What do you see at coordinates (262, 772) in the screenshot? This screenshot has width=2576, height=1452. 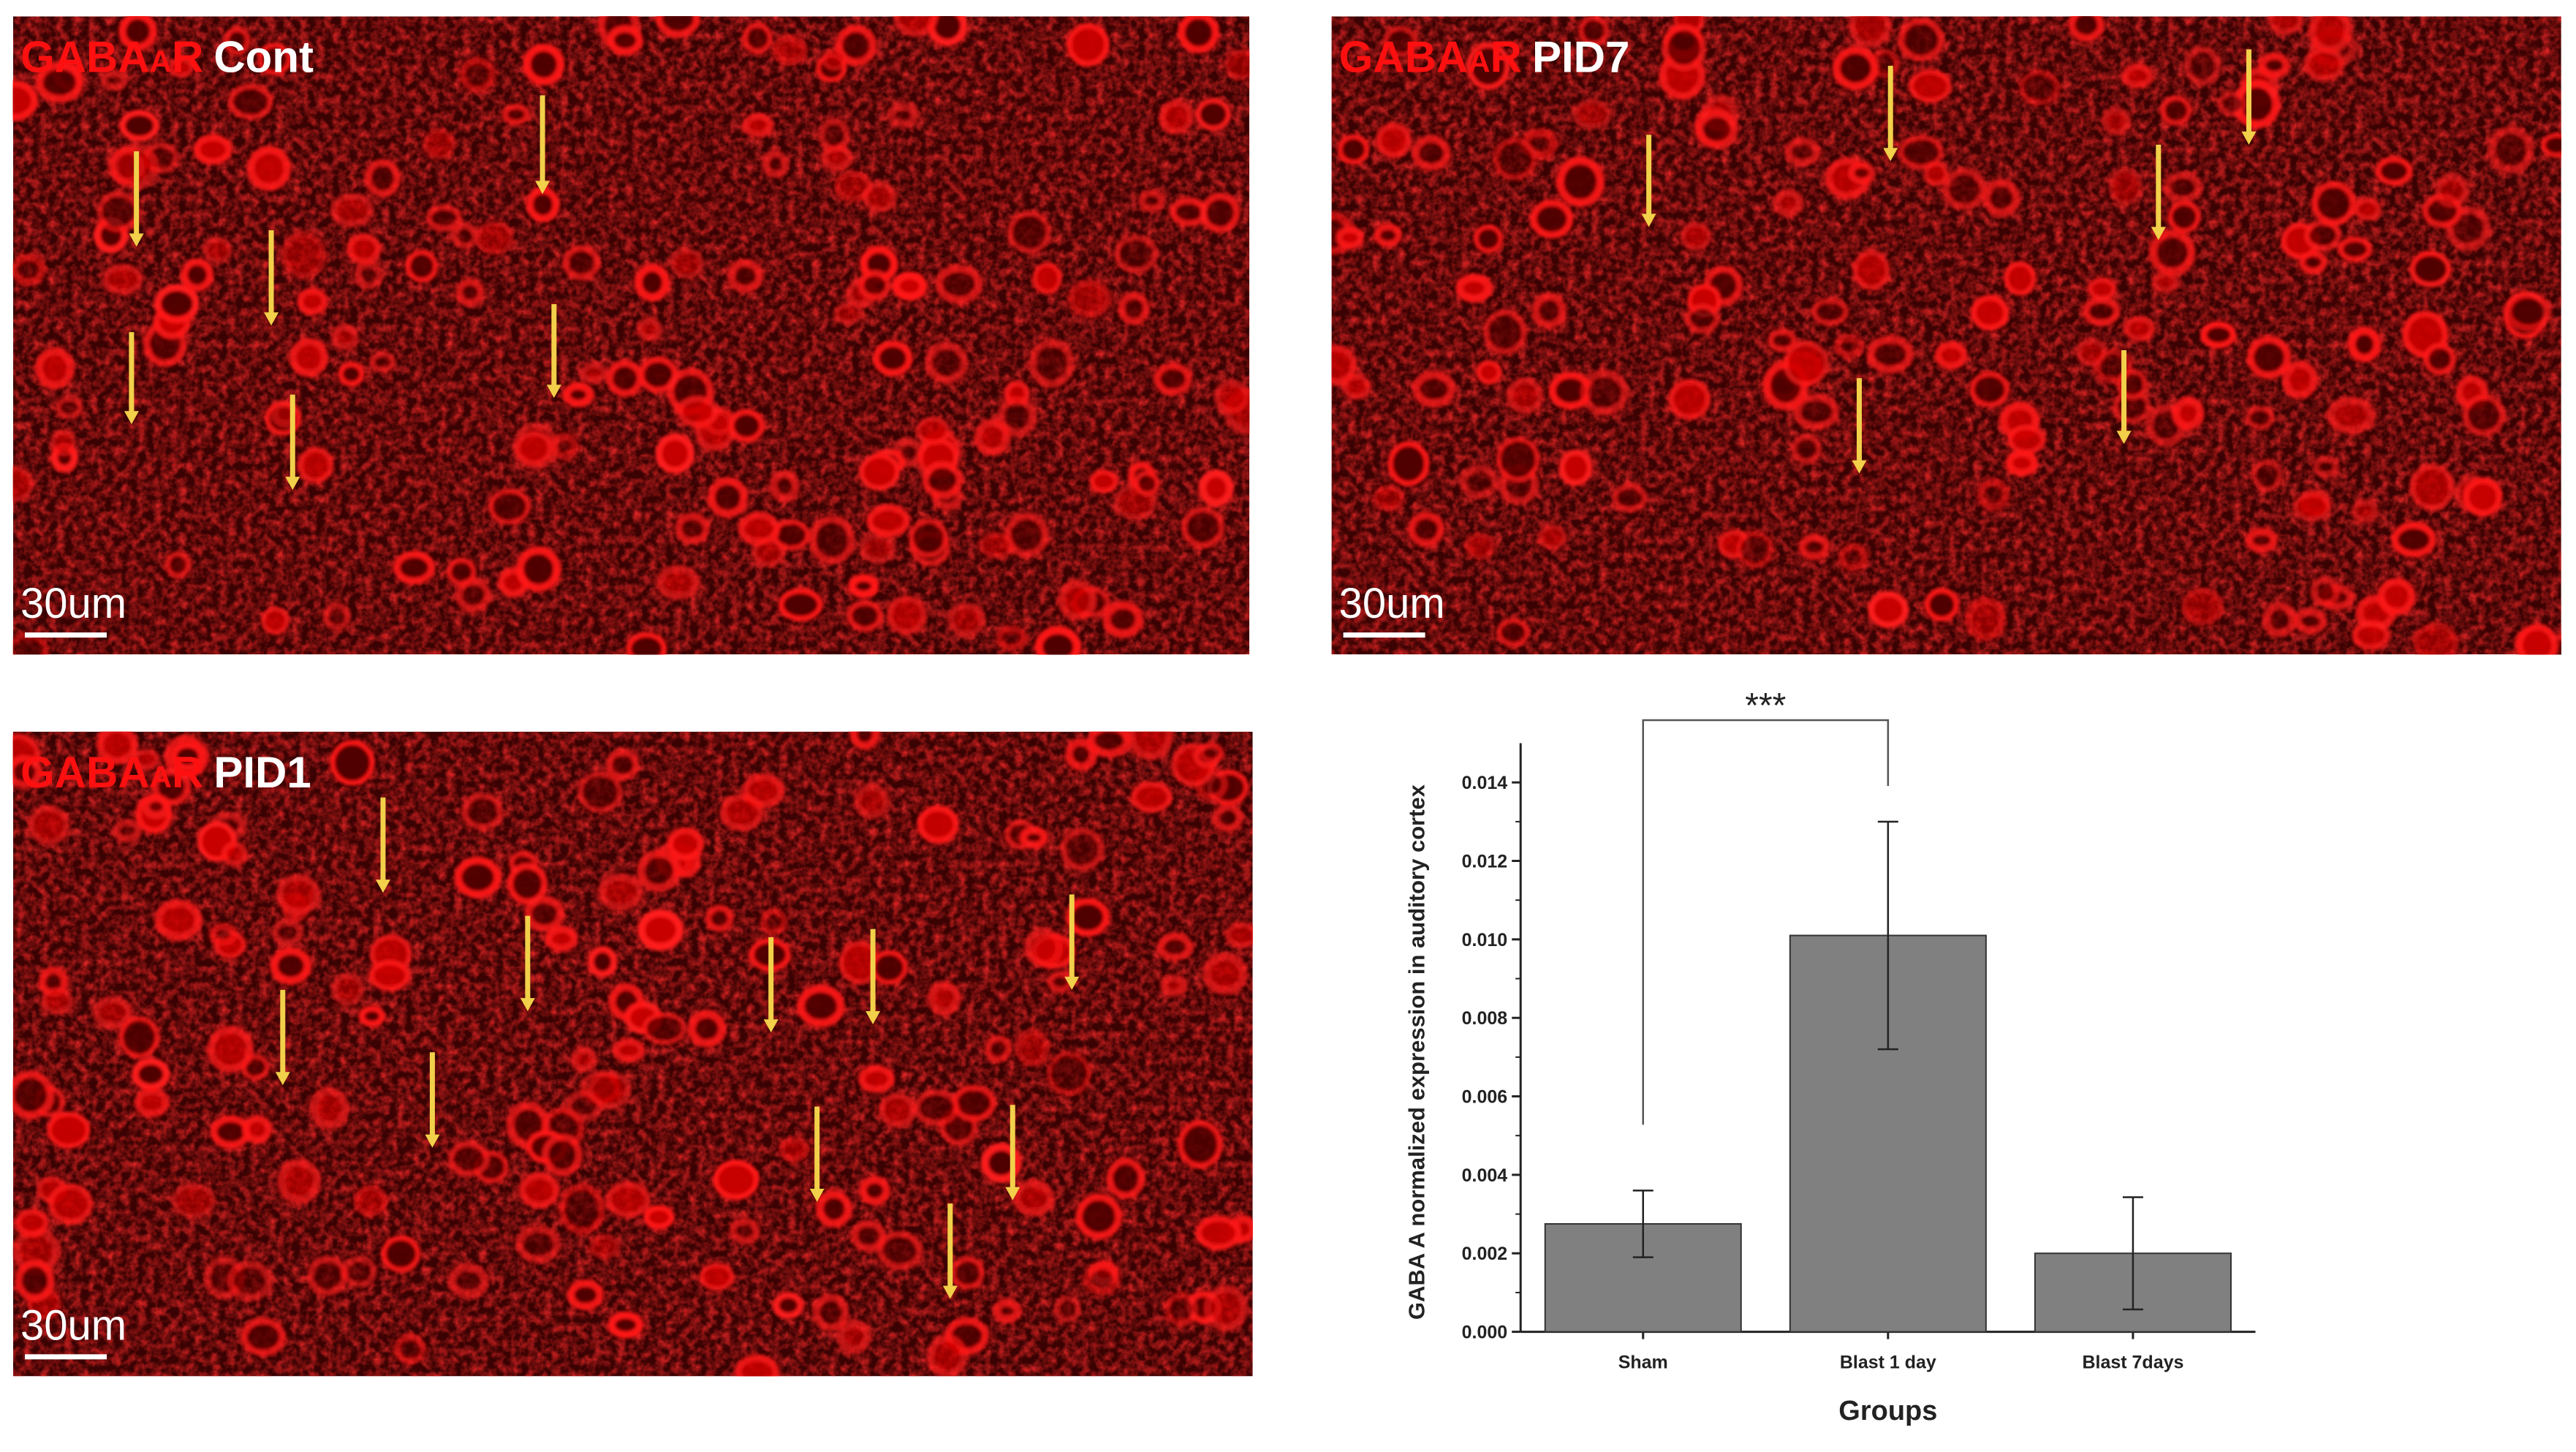 I see `condition: PID1` at bounding box center [262, 772].